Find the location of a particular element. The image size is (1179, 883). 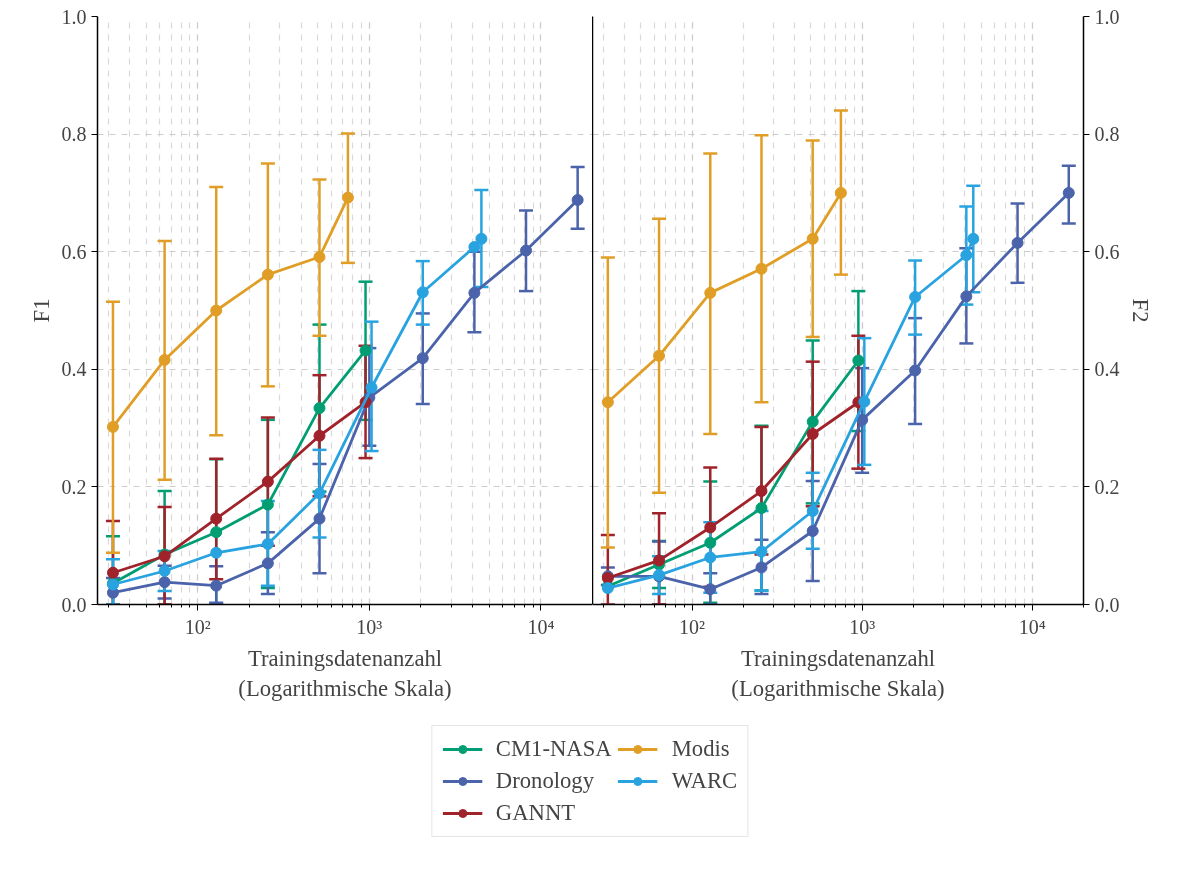

y-axis-title: F2 is located at coordinates (1140, 310).